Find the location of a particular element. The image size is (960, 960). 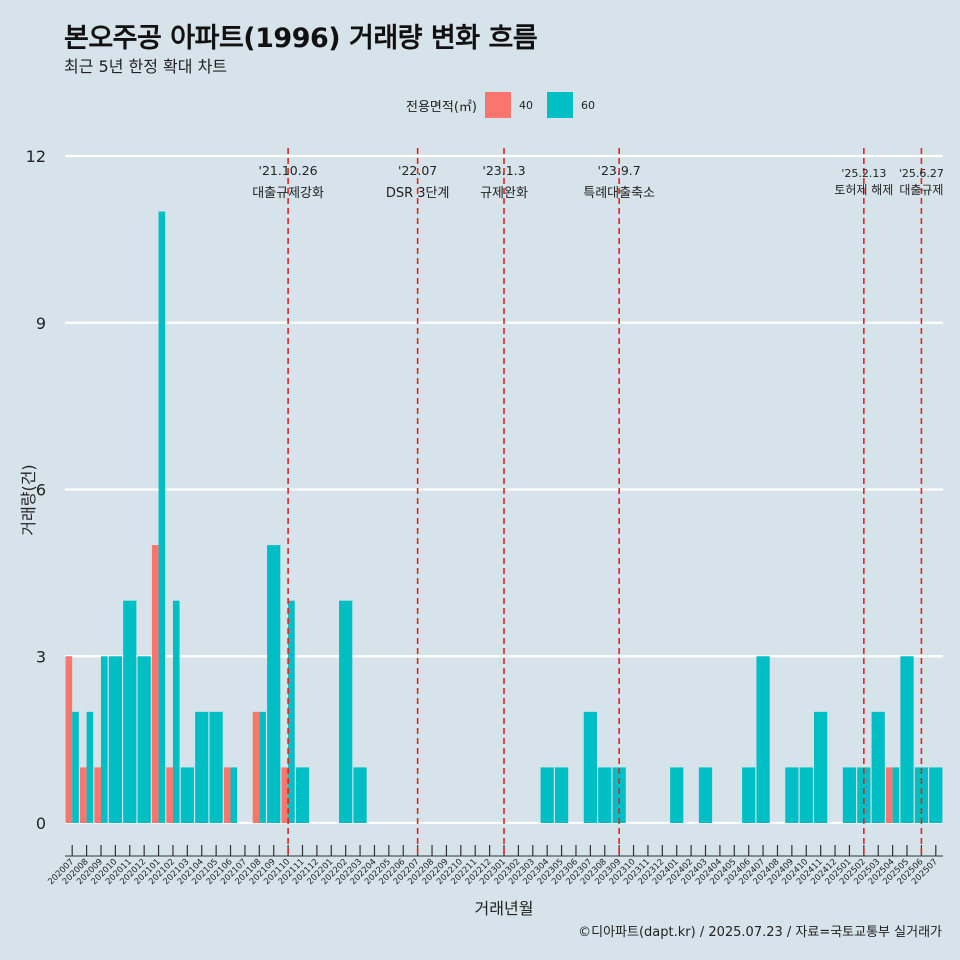

legend: 전용면적(㎡) 40 60 is located at coordinates (507, 105).